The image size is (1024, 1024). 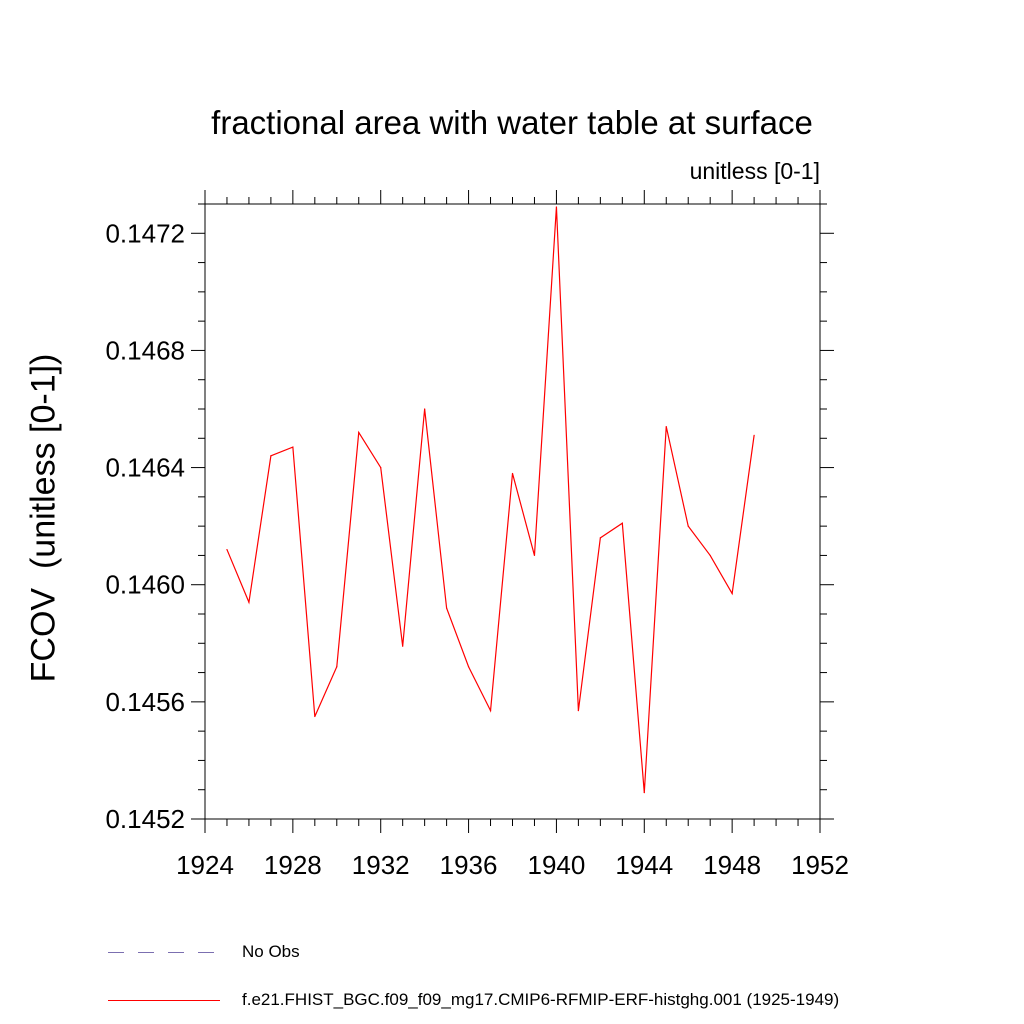 What do you see at coordinates (145, 702) in the screenshot?
I see `y-tick-label: 0.1456` at bounding box center [145, 702].